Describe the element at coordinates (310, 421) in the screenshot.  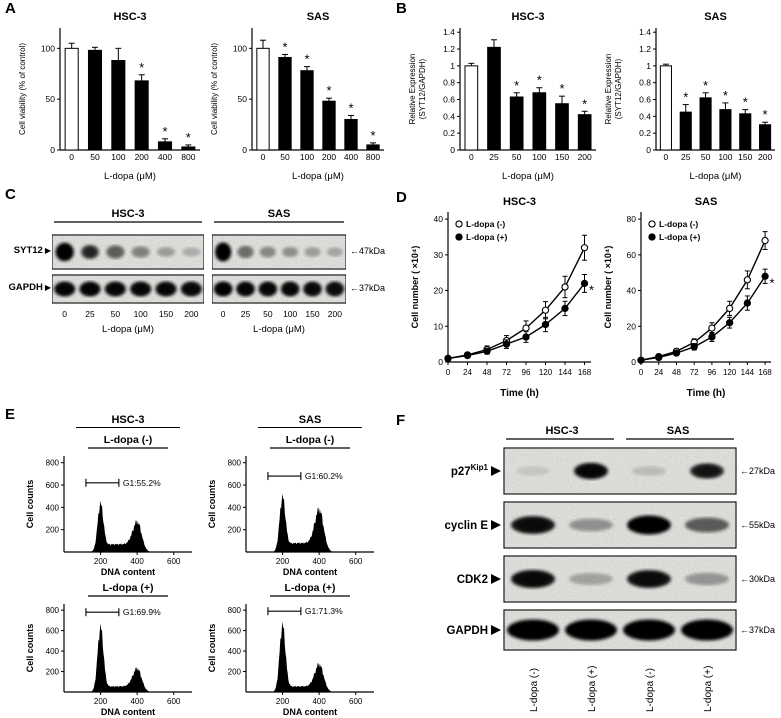
I see `e-col-header-sas: SAS` at that location.